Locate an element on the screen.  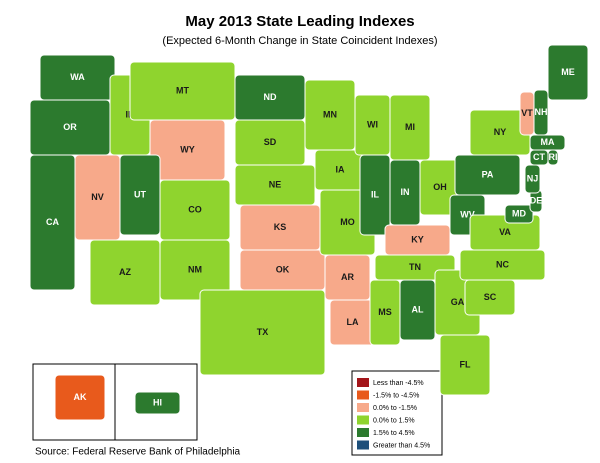
state-label: SD is located at coordinates (270, 142).